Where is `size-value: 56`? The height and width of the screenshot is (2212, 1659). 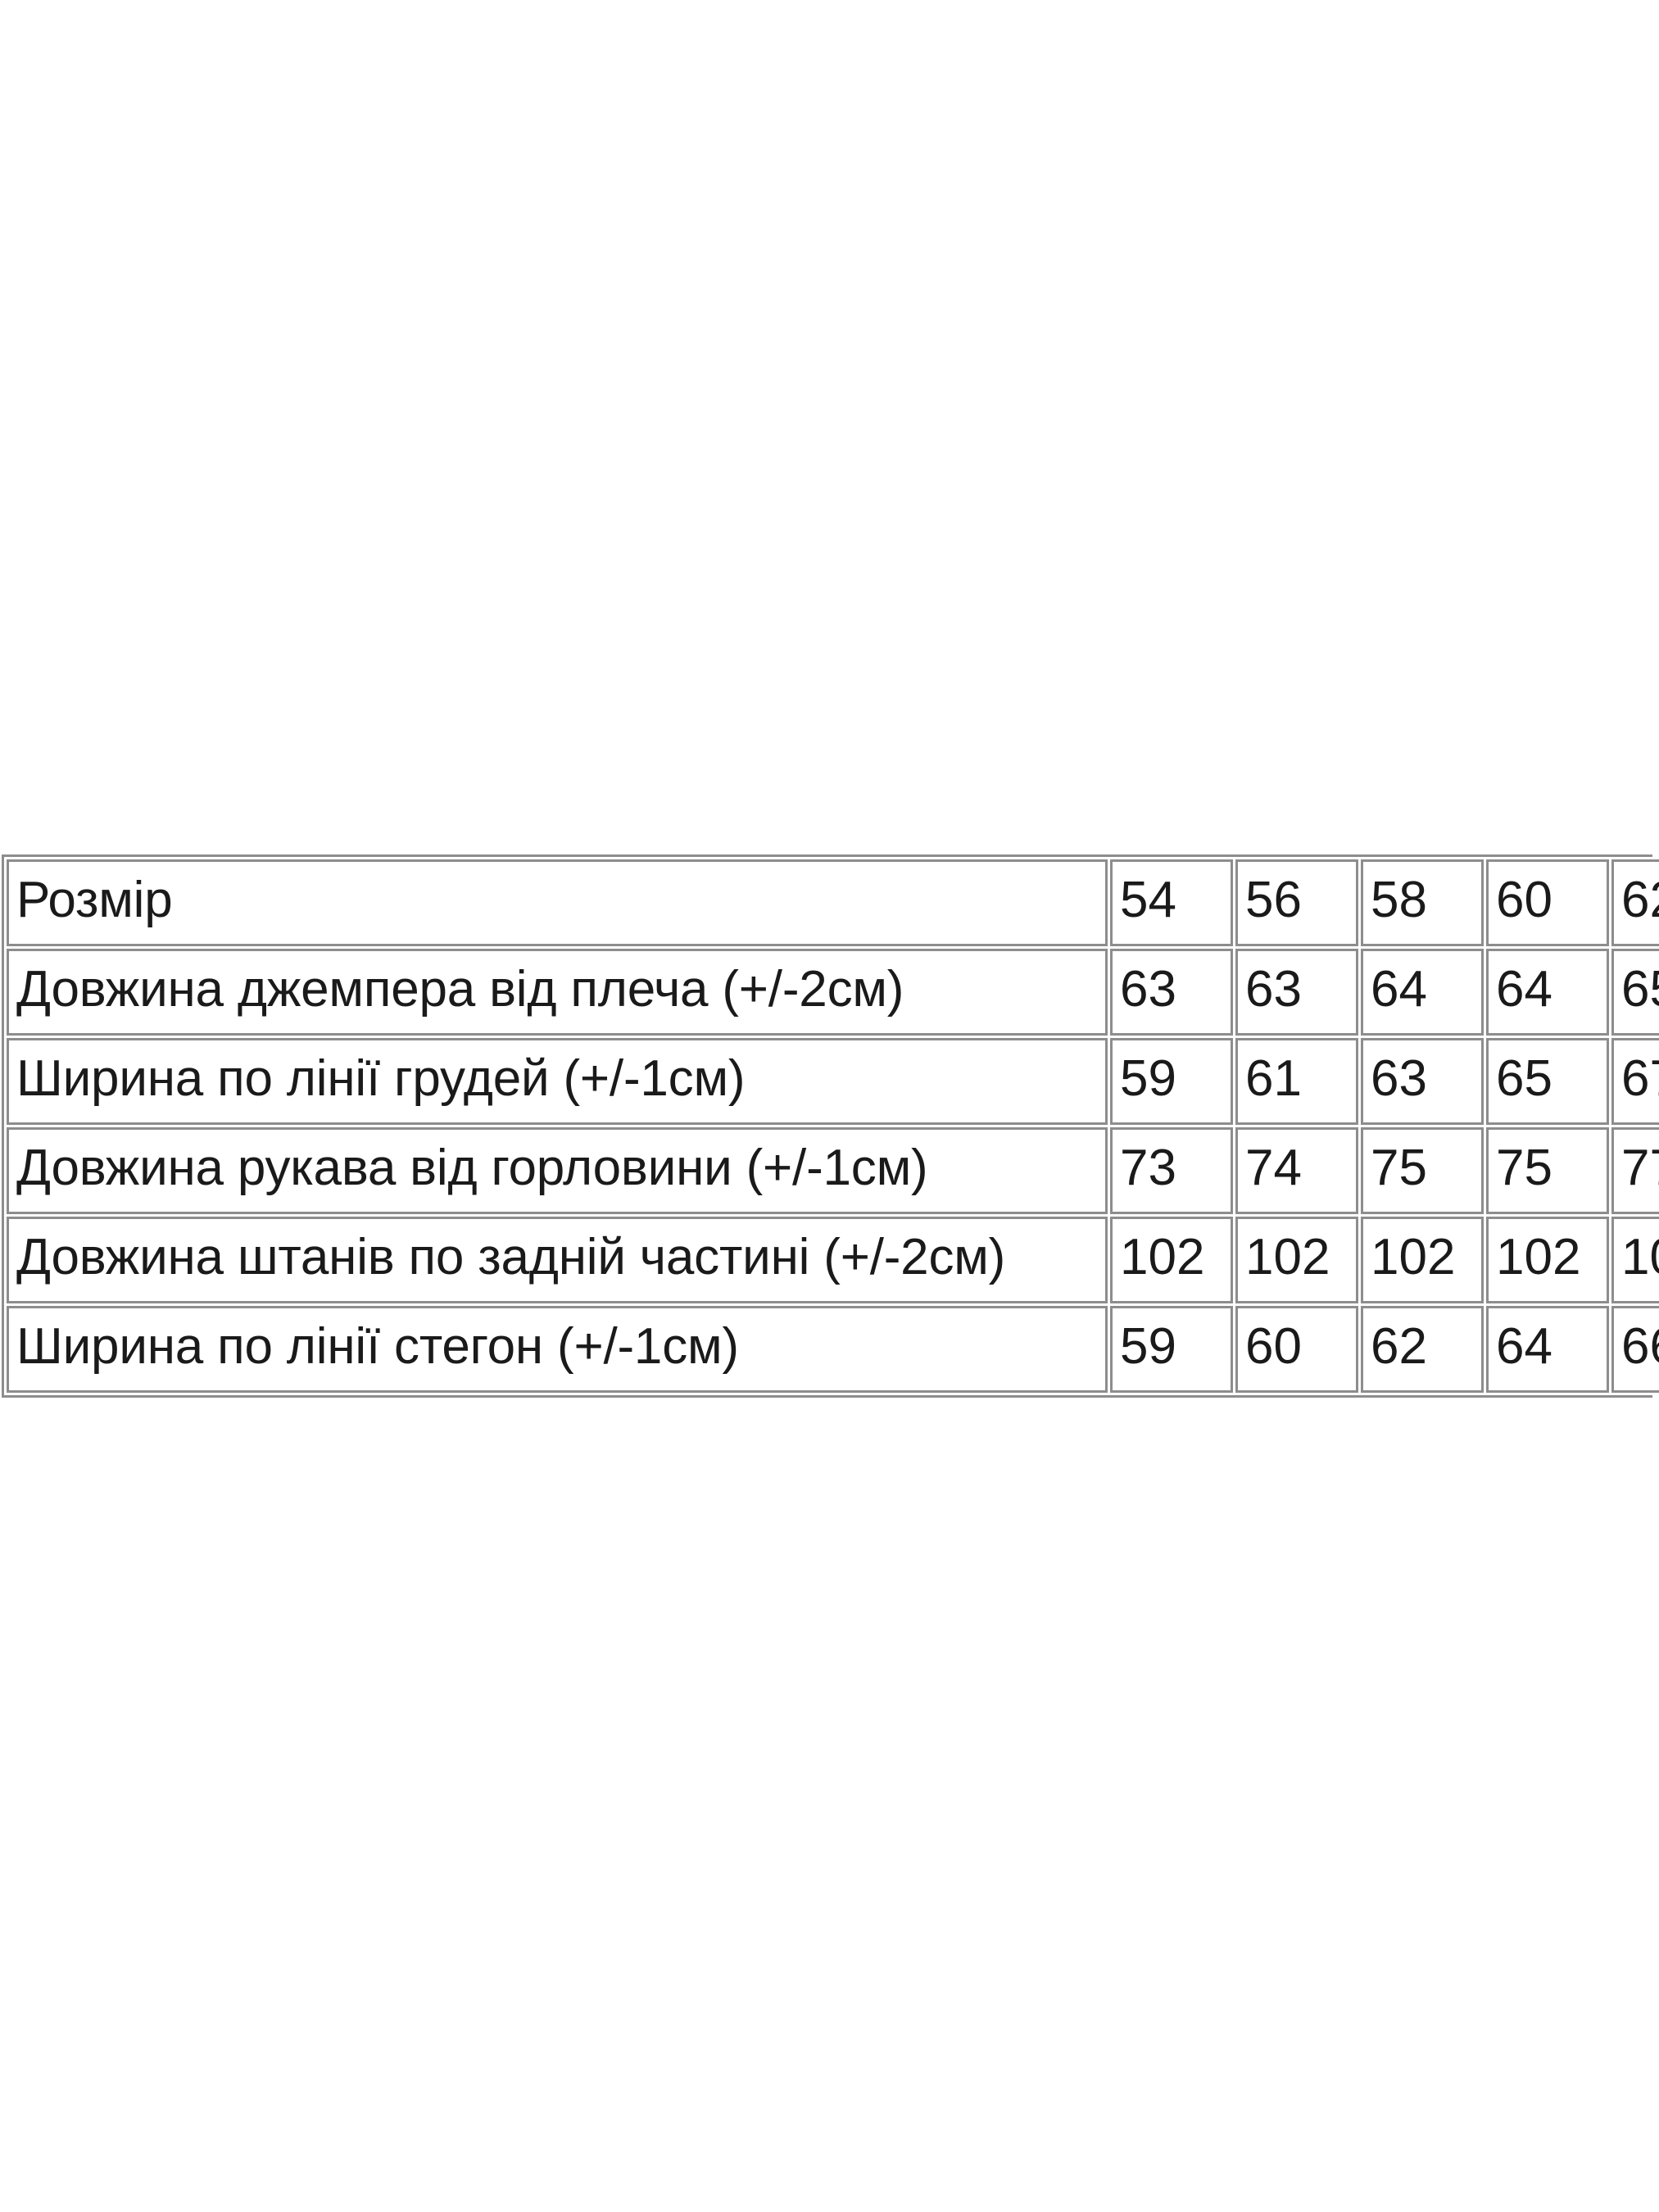
size-value: 56 is located at coordinates (1296, 902).